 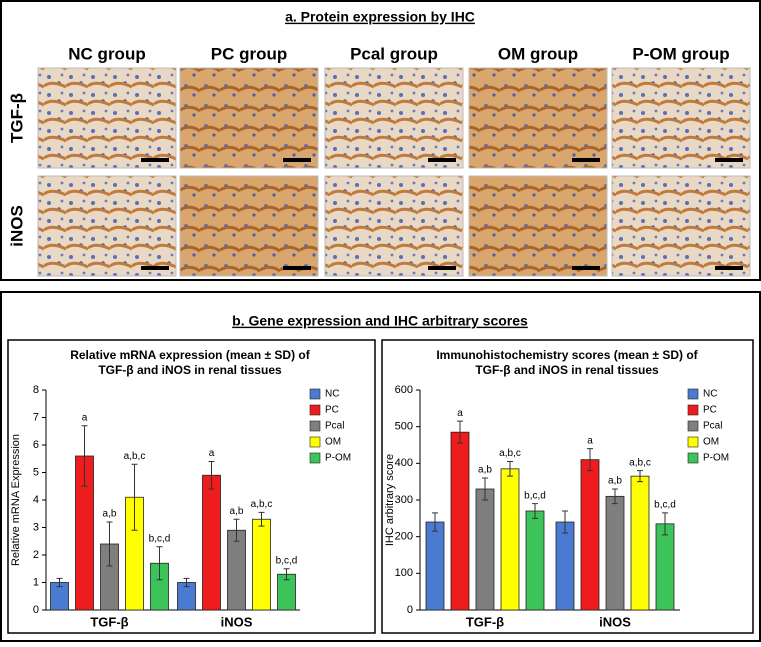 What do you see at coordinates (16, 118) in the screenshot?
I see `row-label: TGF-β` at bounding box center [16, 118].